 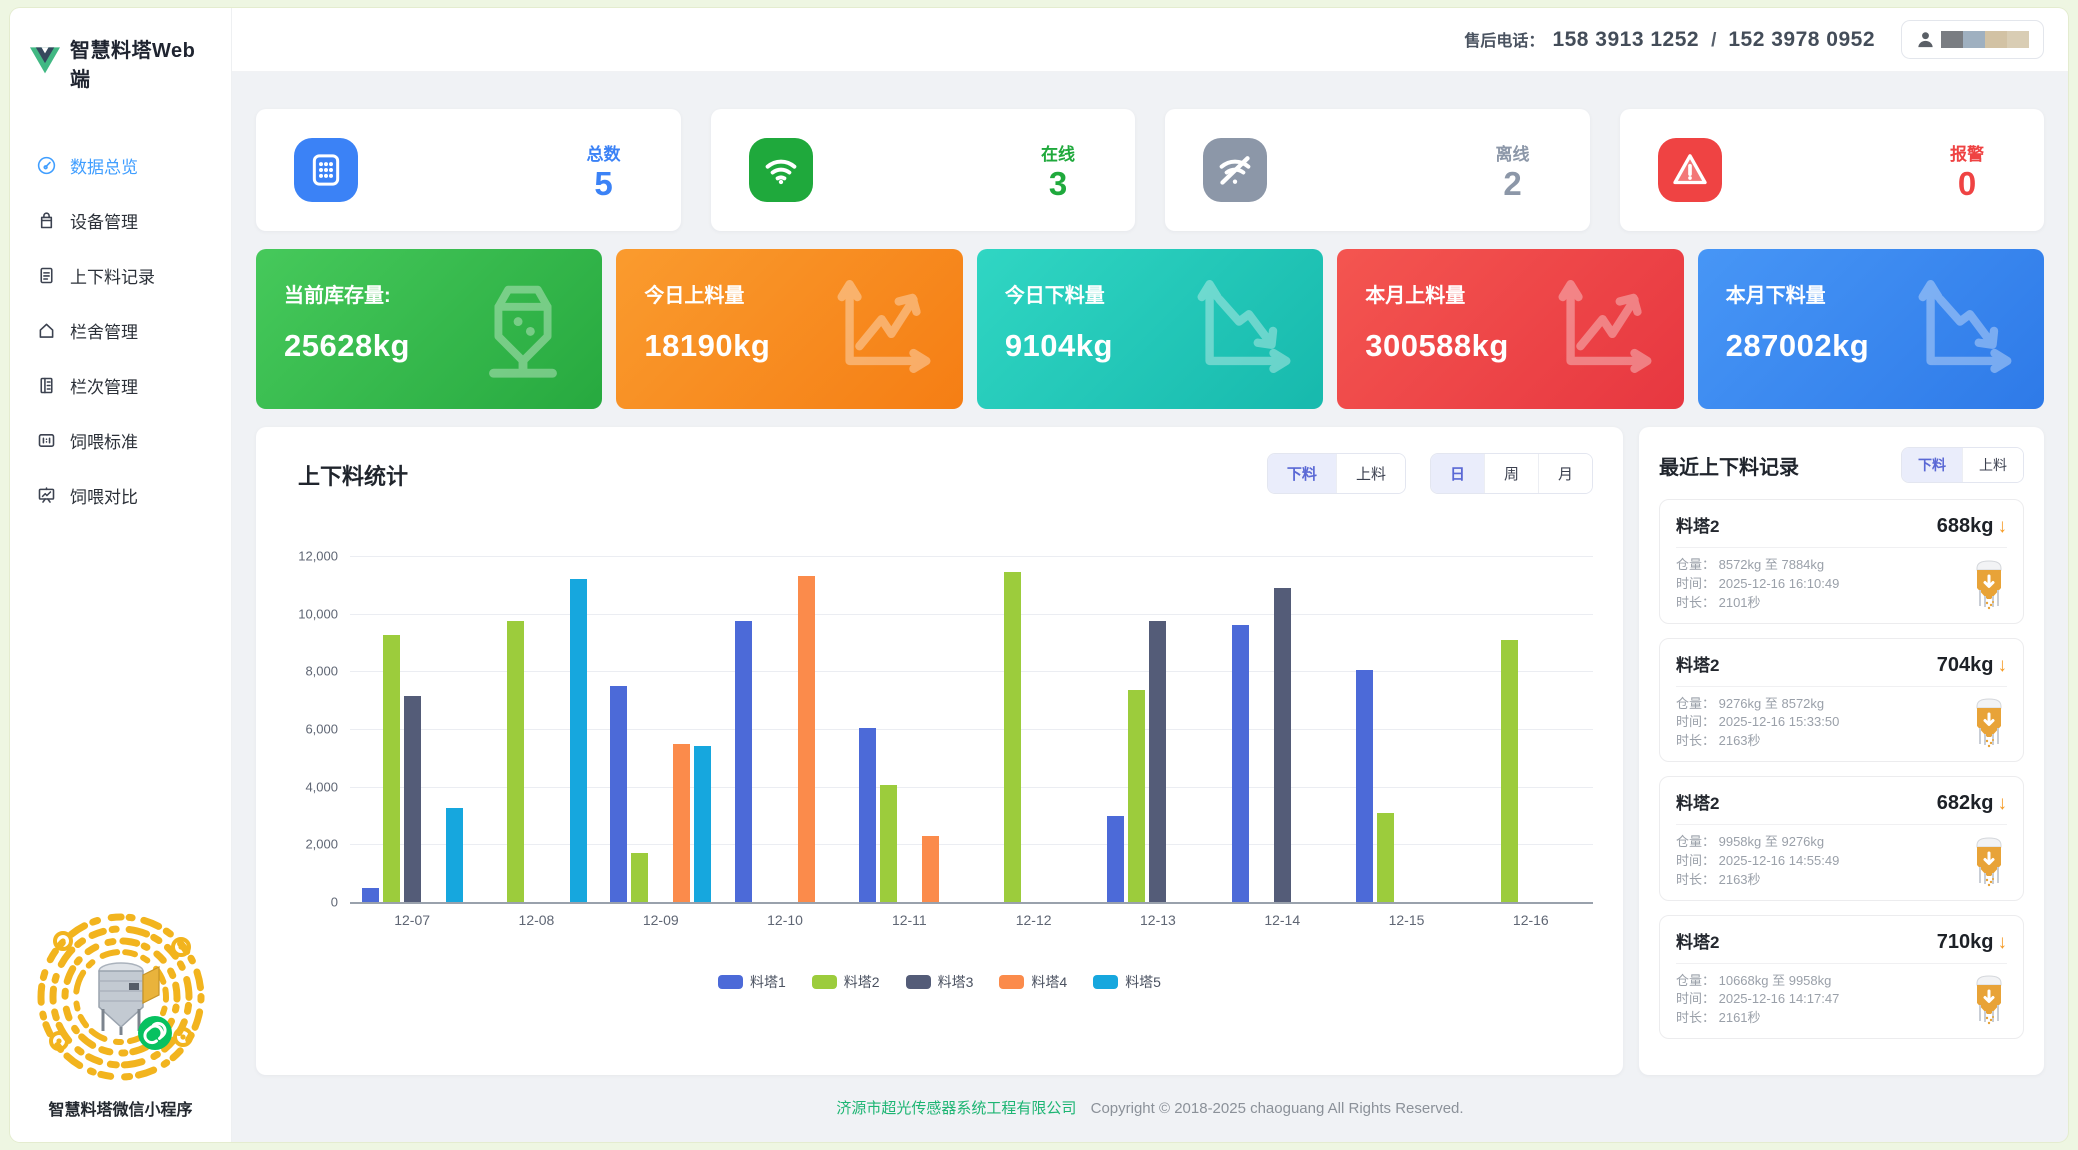 I want to click on bar-料塔1-12-10, so click(x=743, y=761).